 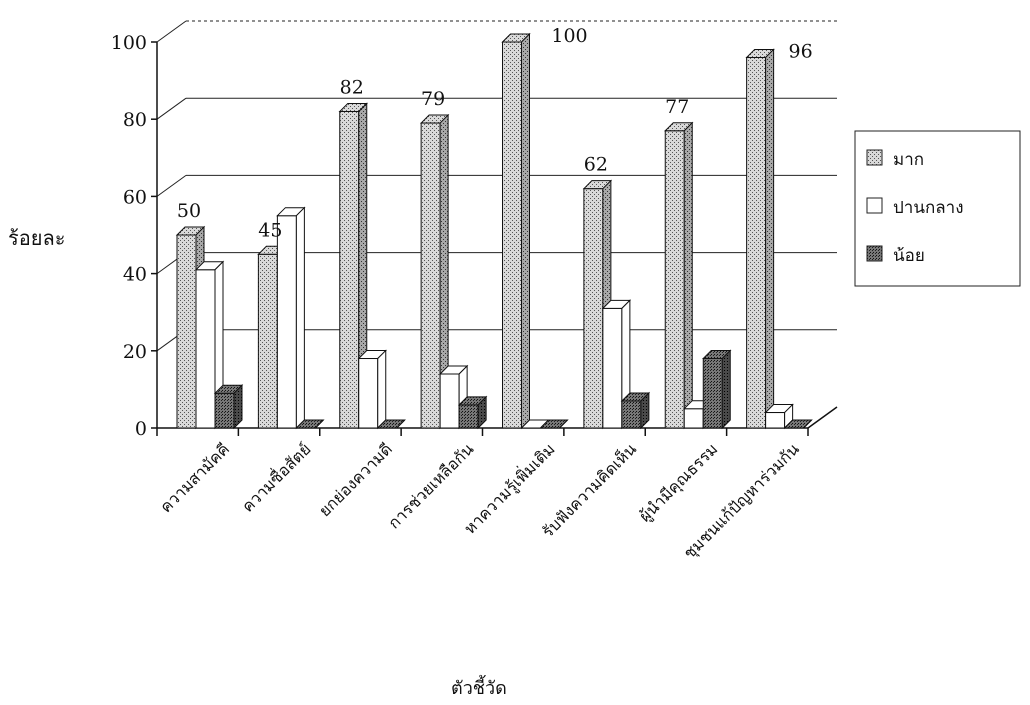 What do you see at coordinates (801, 51) in the screenshot?
I see `data-label: 96` at bounding box center [801, 51].